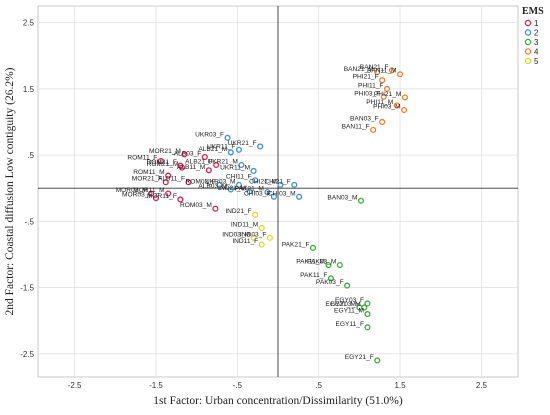 The image size is (550, 415). What do you see at coordinates (321, 262) in the screenshot?
I see `point-label: PAK03_M` at bounding box center [321, 262].